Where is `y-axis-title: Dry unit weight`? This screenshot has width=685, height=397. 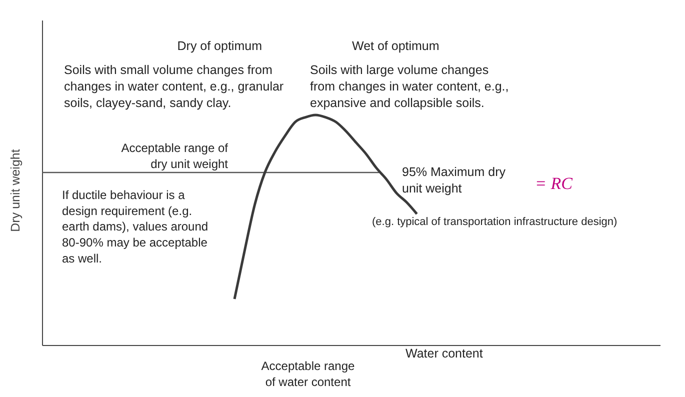 y-axis-title: Dry unit weight is located at coordinates (15, 190).